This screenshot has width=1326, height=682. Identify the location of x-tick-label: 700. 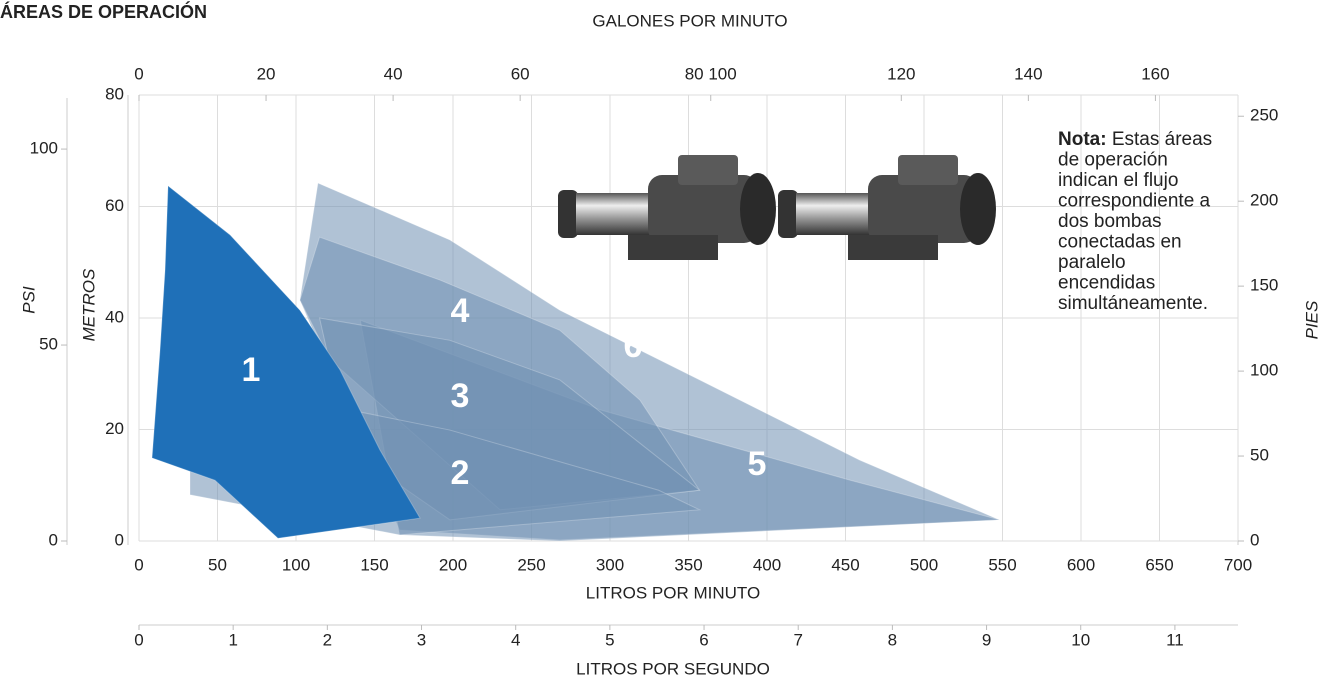
(1238, 564).